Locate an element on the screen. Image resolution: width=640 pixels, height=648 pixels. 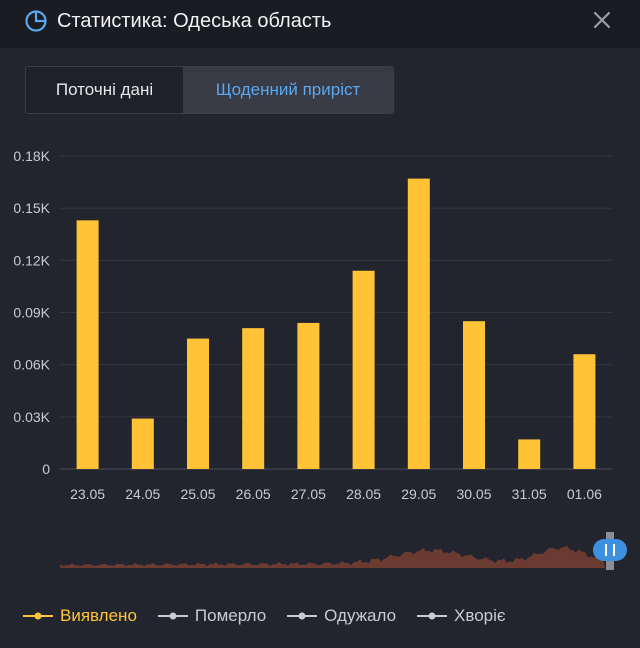
x-tick-label: 30.05 is located at coordinates (473, 494).